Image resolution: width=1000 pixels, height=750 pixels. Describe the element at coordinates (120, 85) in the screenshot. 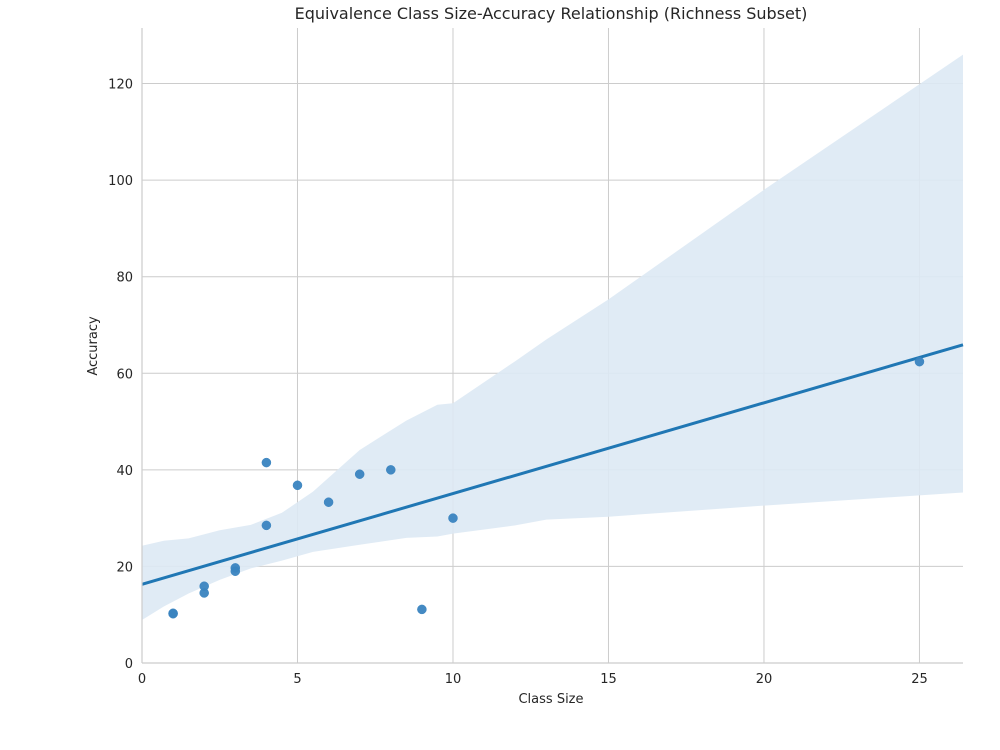

I see `y-tick-label: 120` at that location.